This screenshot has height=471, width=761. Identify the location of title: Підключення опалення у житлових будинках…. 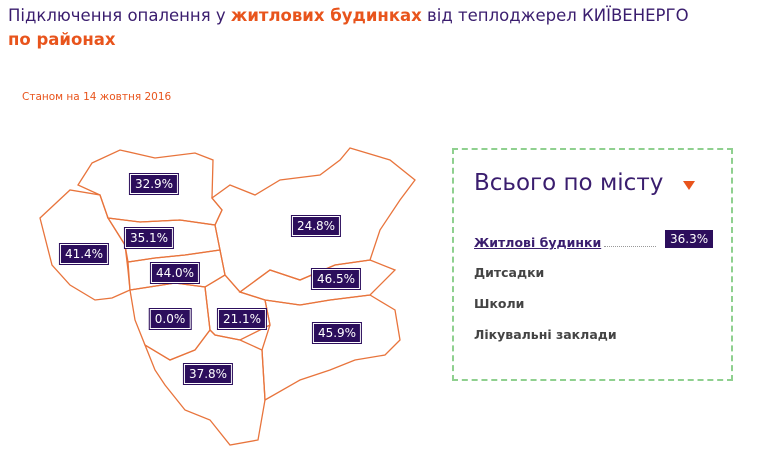
(358, 28).